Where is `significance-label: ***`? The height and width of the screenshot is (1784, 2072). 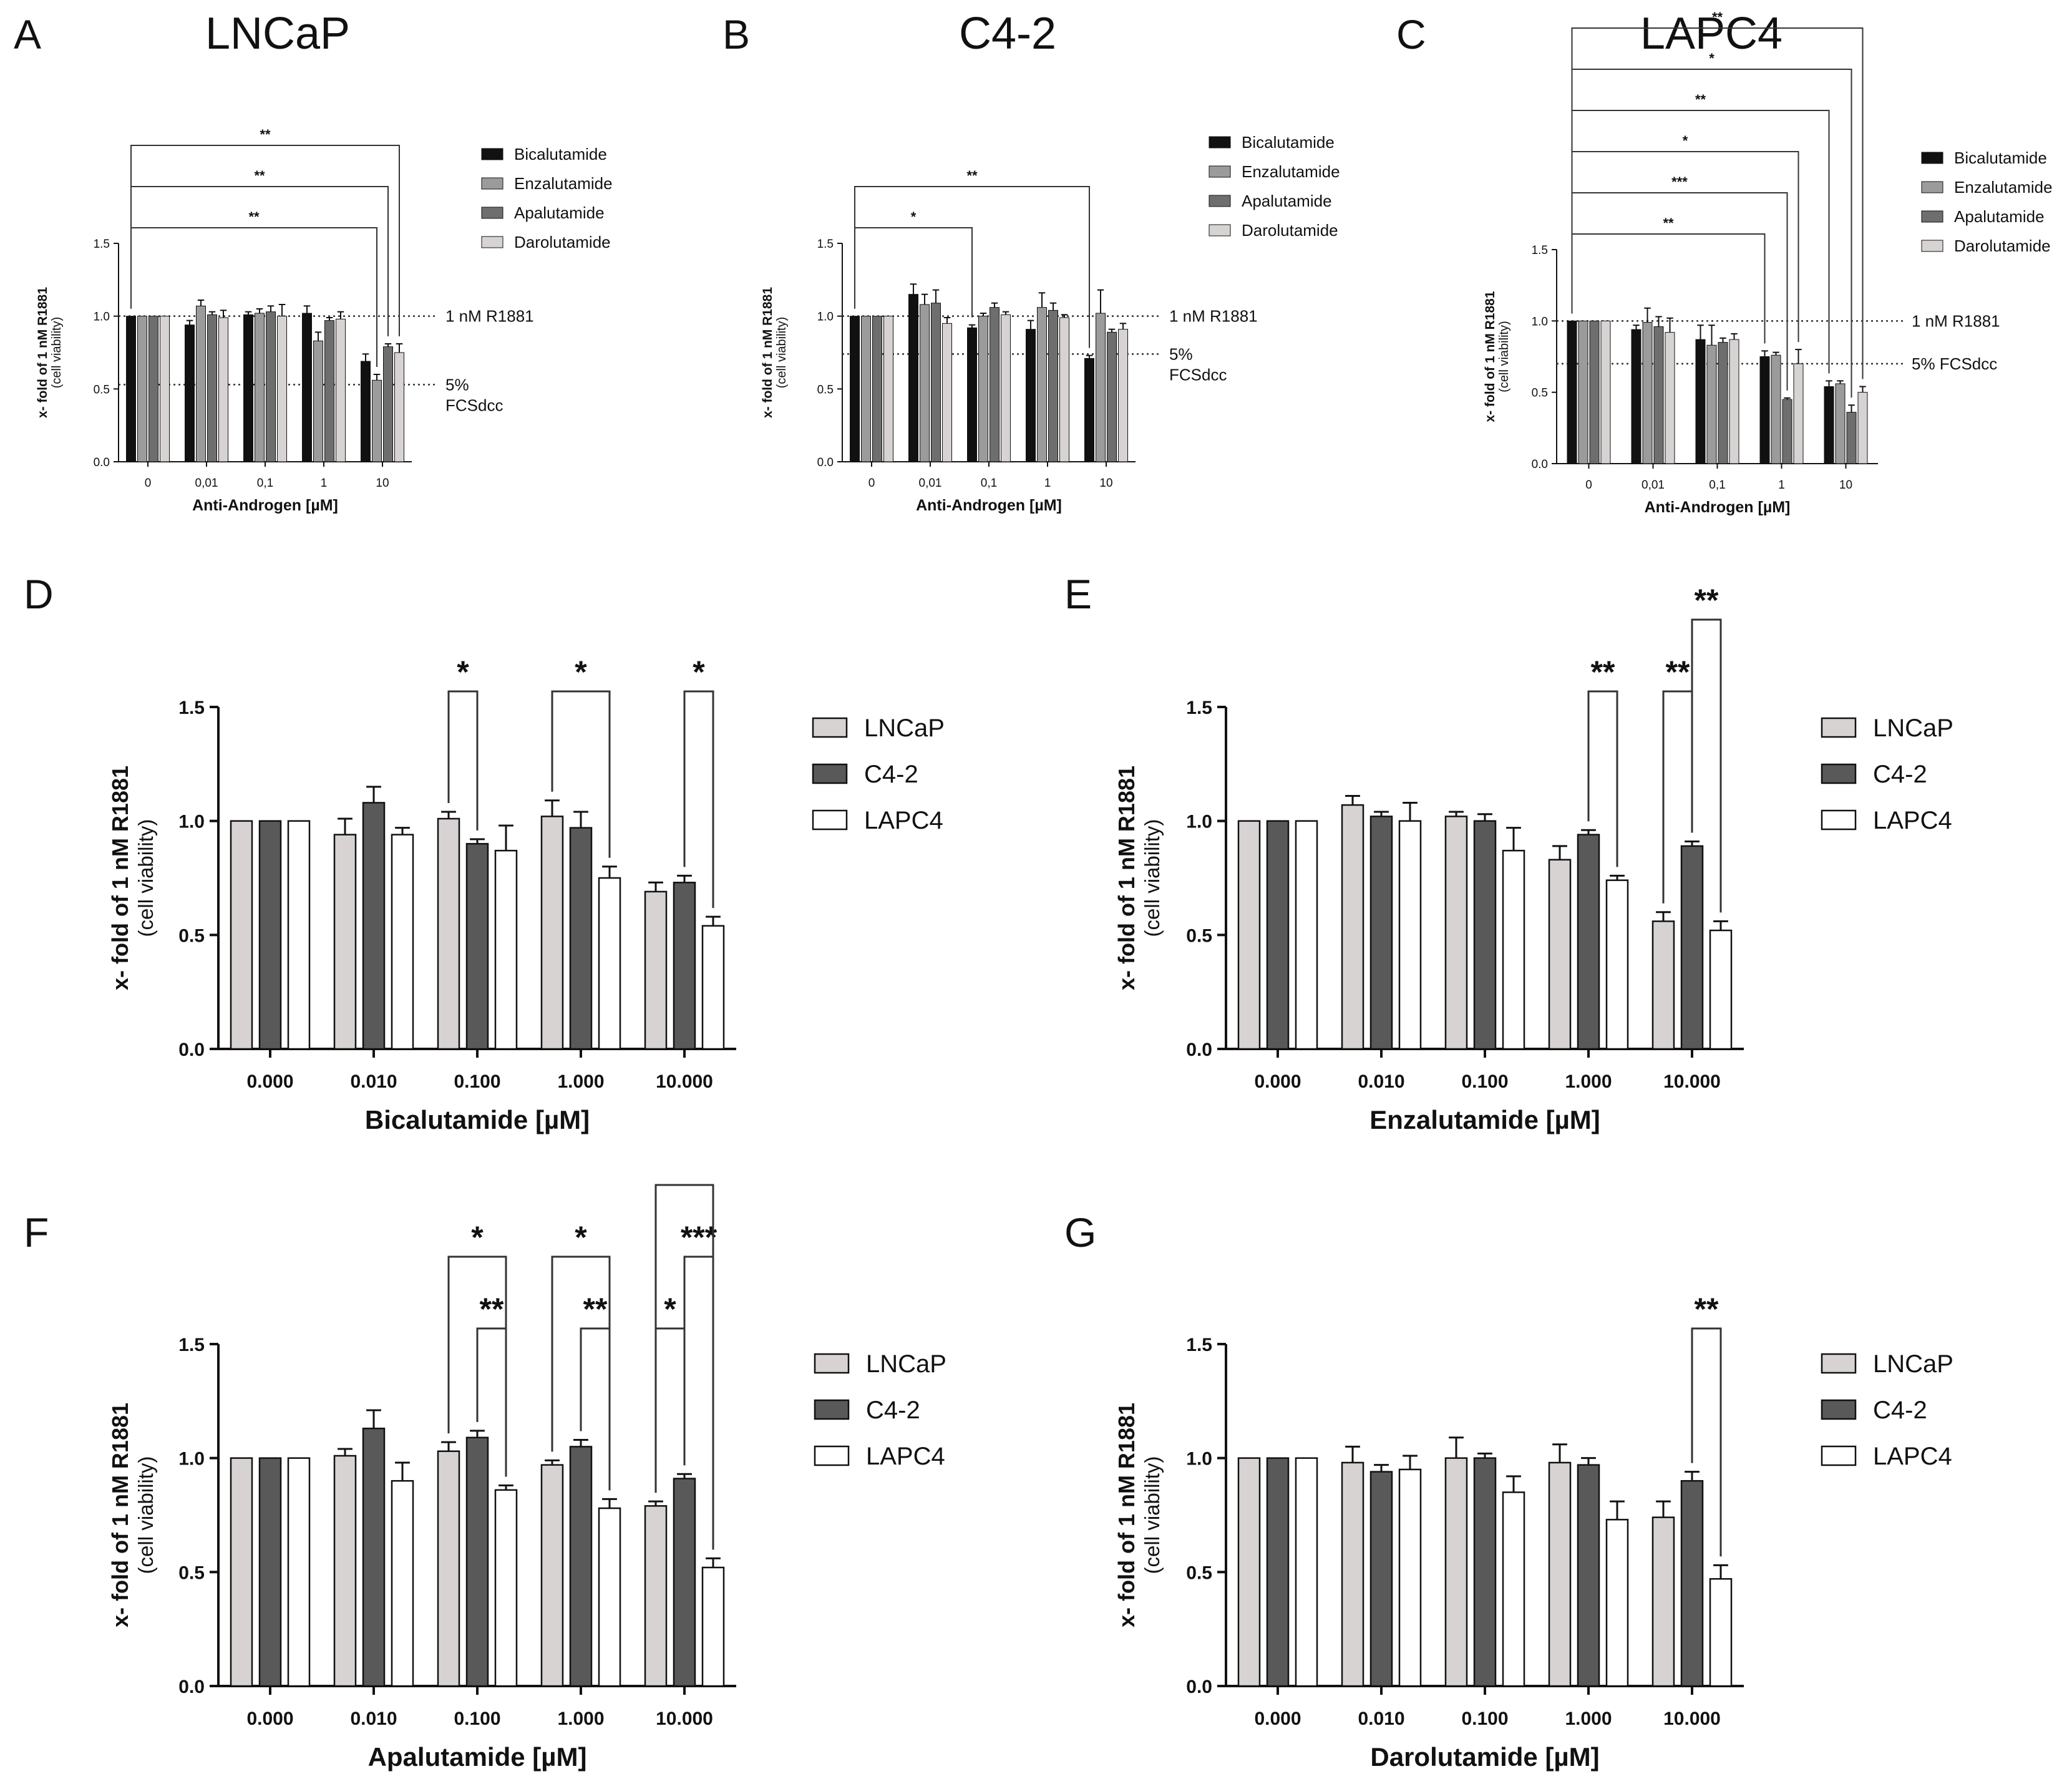 significance-label: *** is located at coordinates (1679, 182).